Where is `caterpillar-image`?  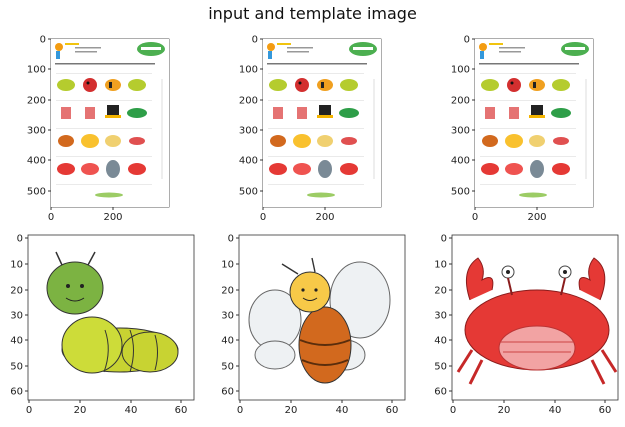
caterpillar-image is located at coordinates (112, 312).